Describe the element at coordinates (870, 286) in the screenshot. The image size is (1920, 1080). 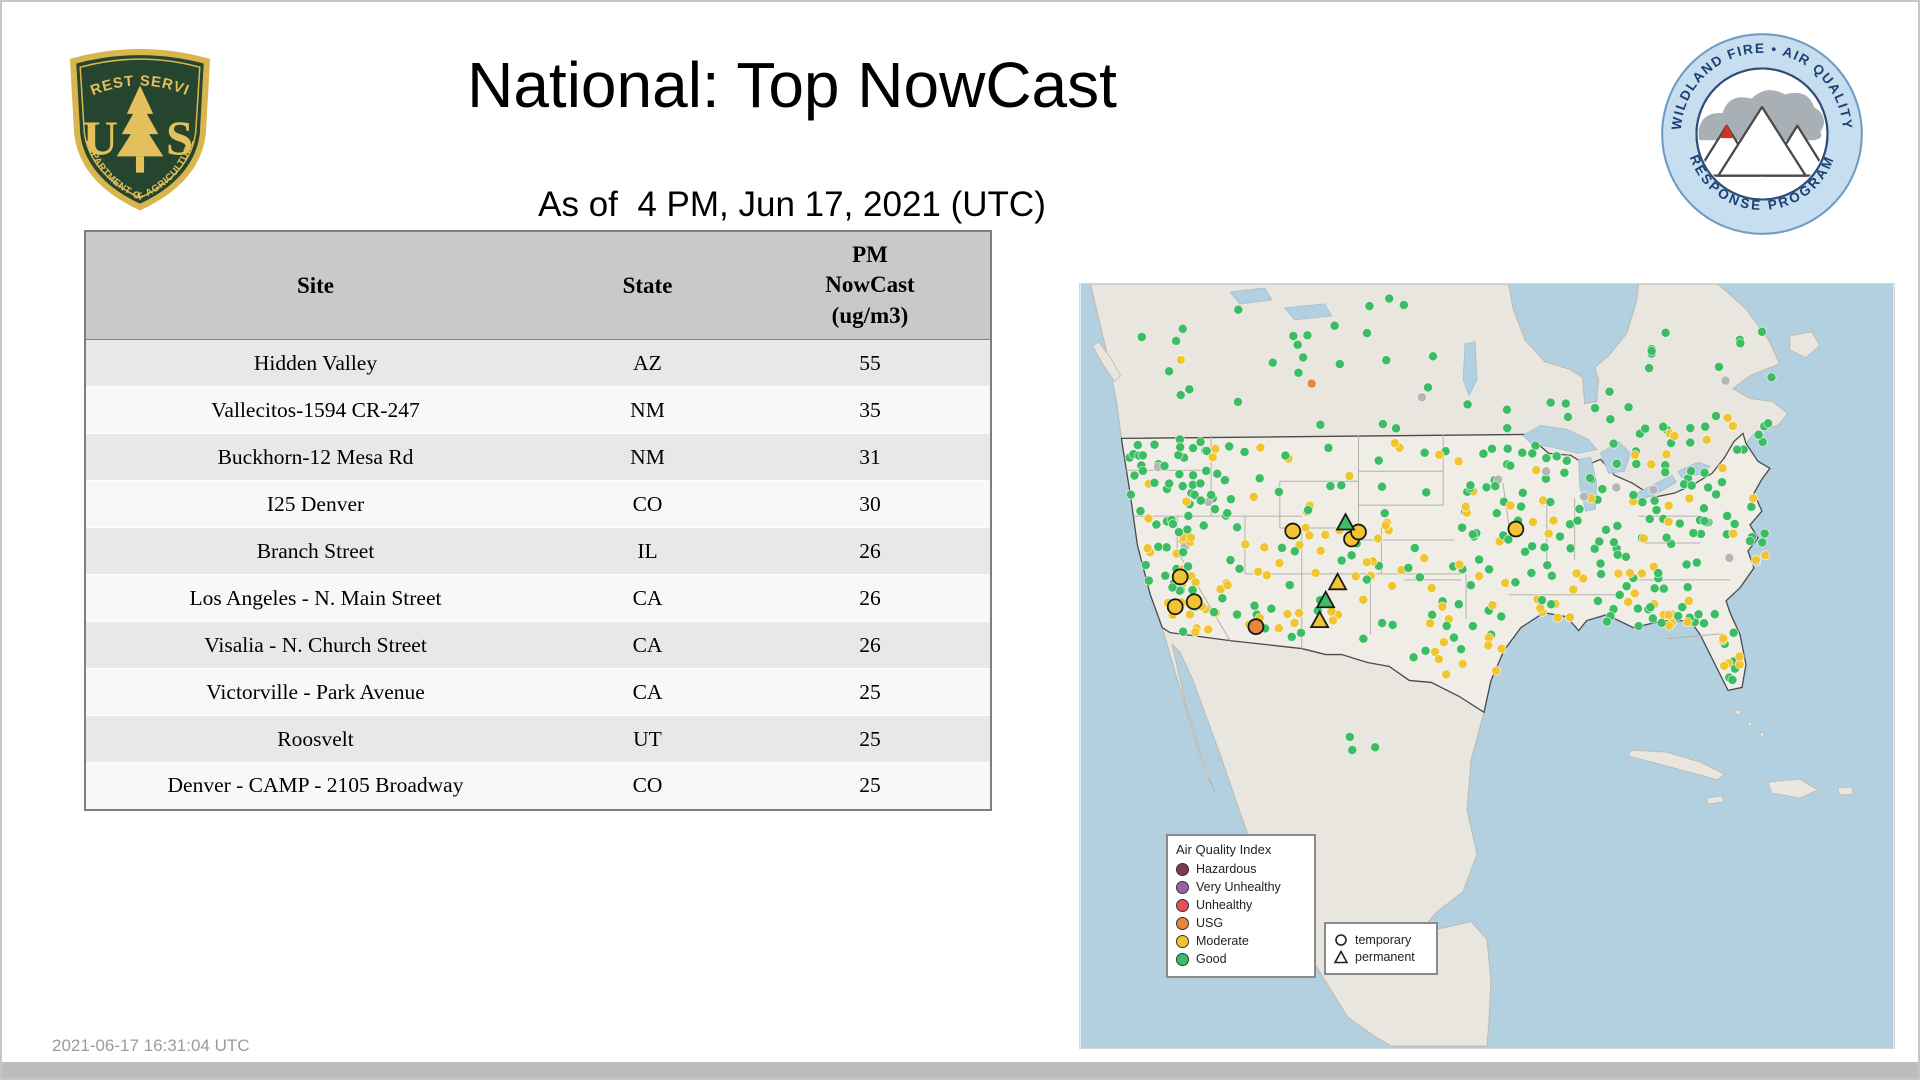
I see `col-header-pm-nowcast: PM NowCast (ug/m3)` at that location.